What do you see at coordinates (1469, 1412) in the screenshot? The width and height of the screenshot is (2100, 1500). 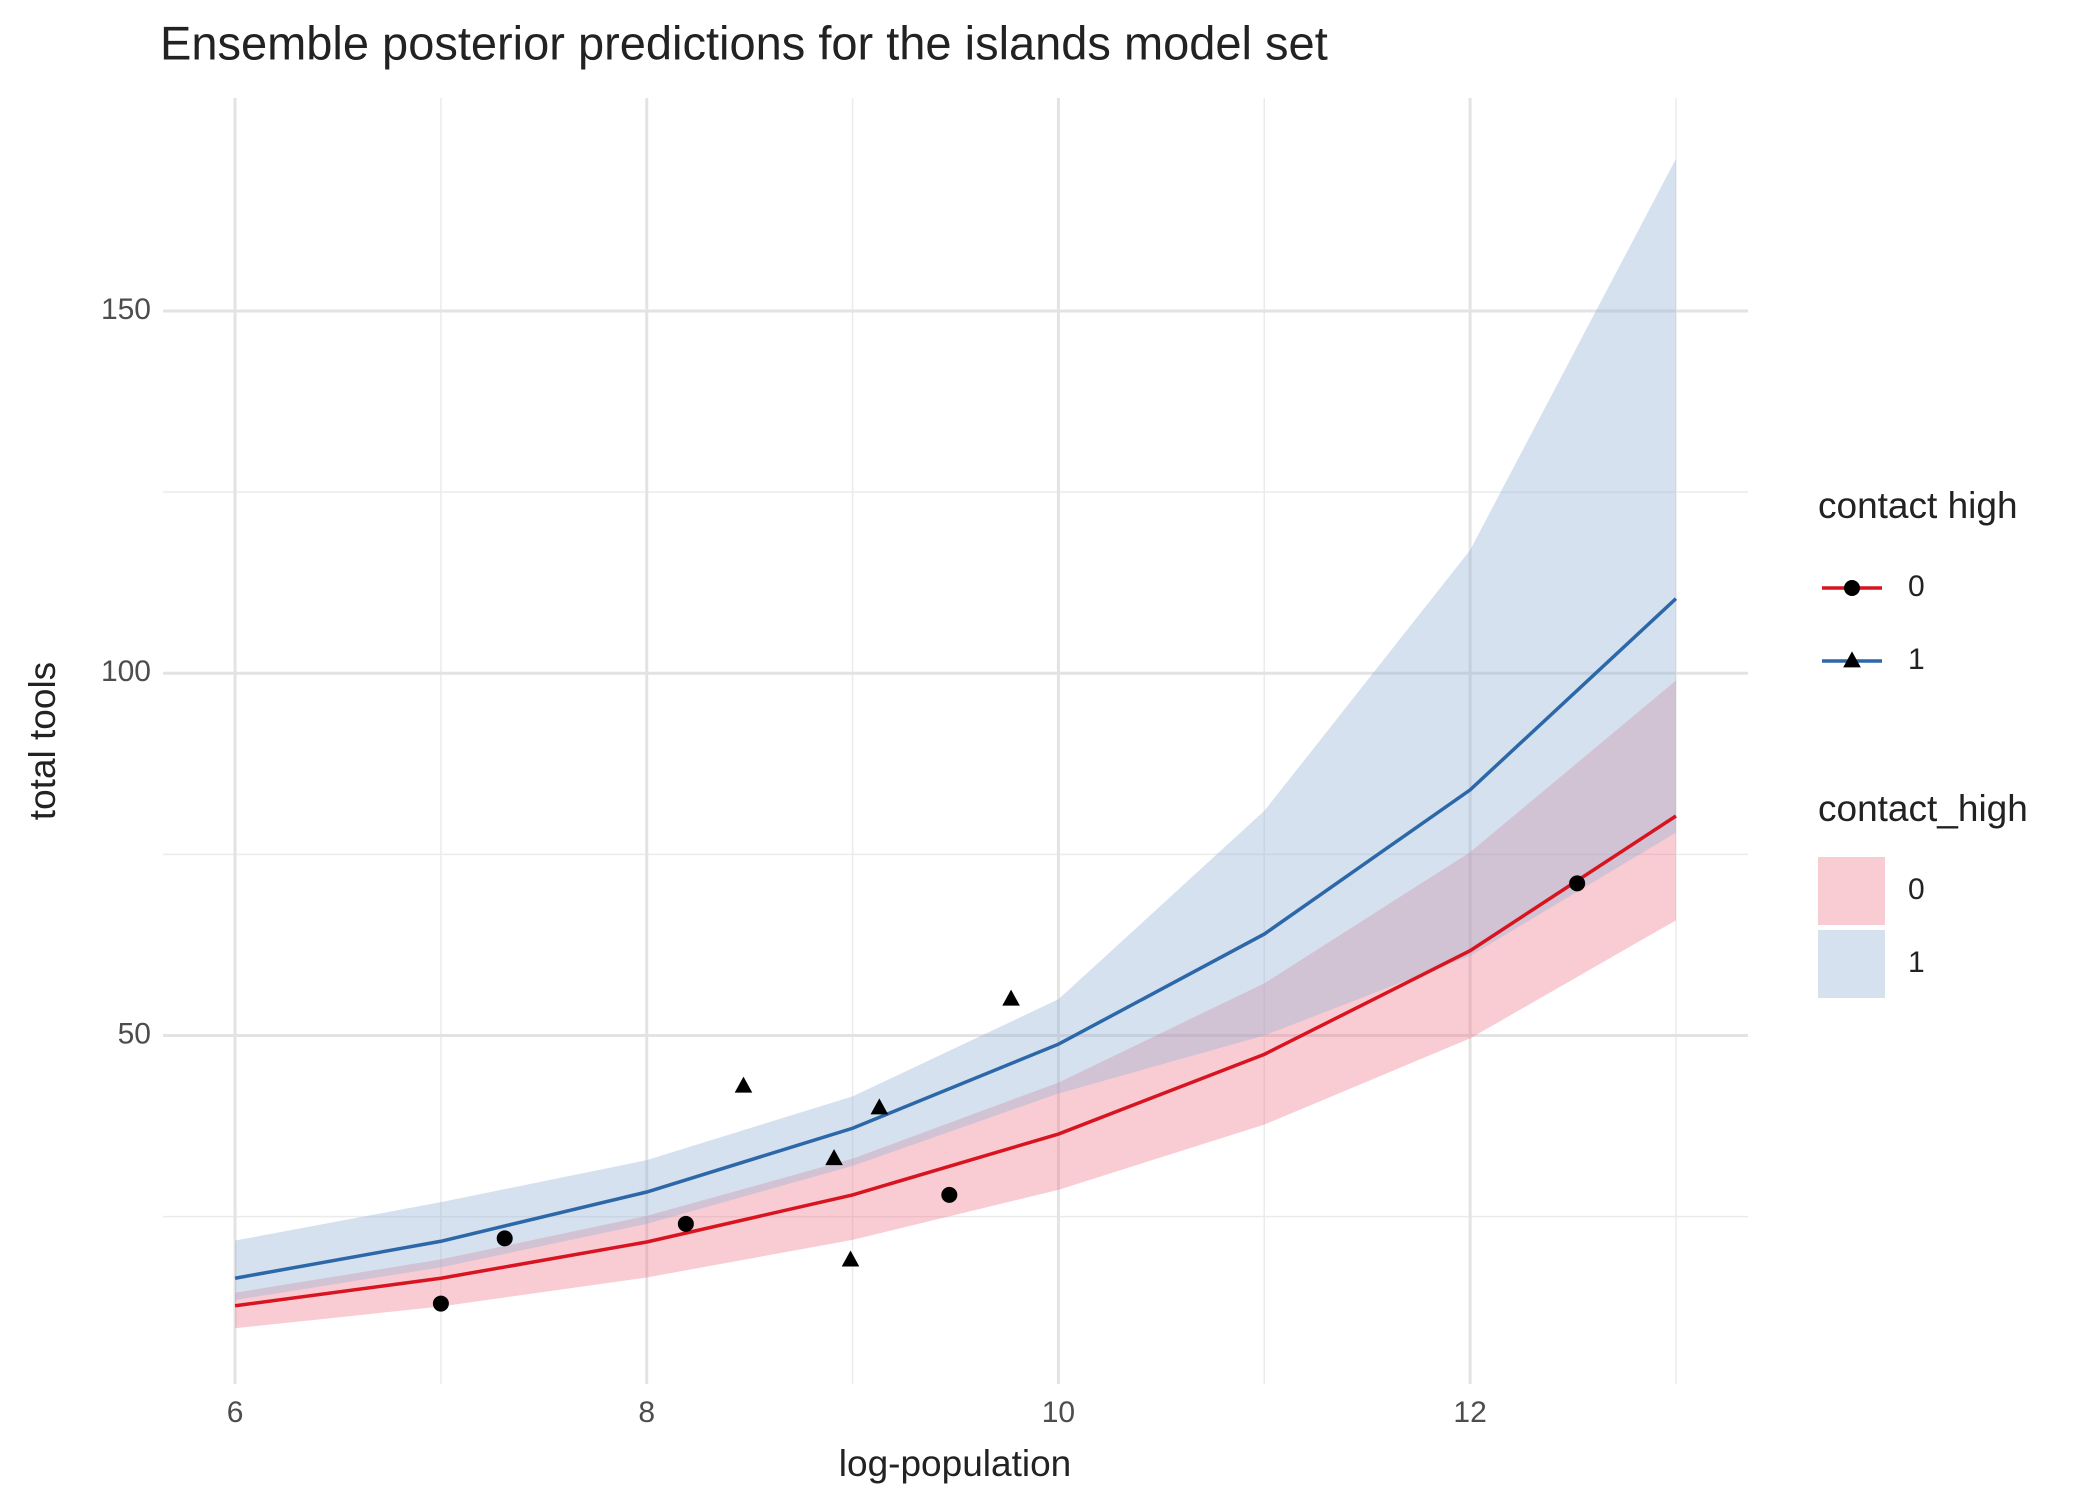 I see `x-tick-label: 12` at bounding box center [1469, 1412].